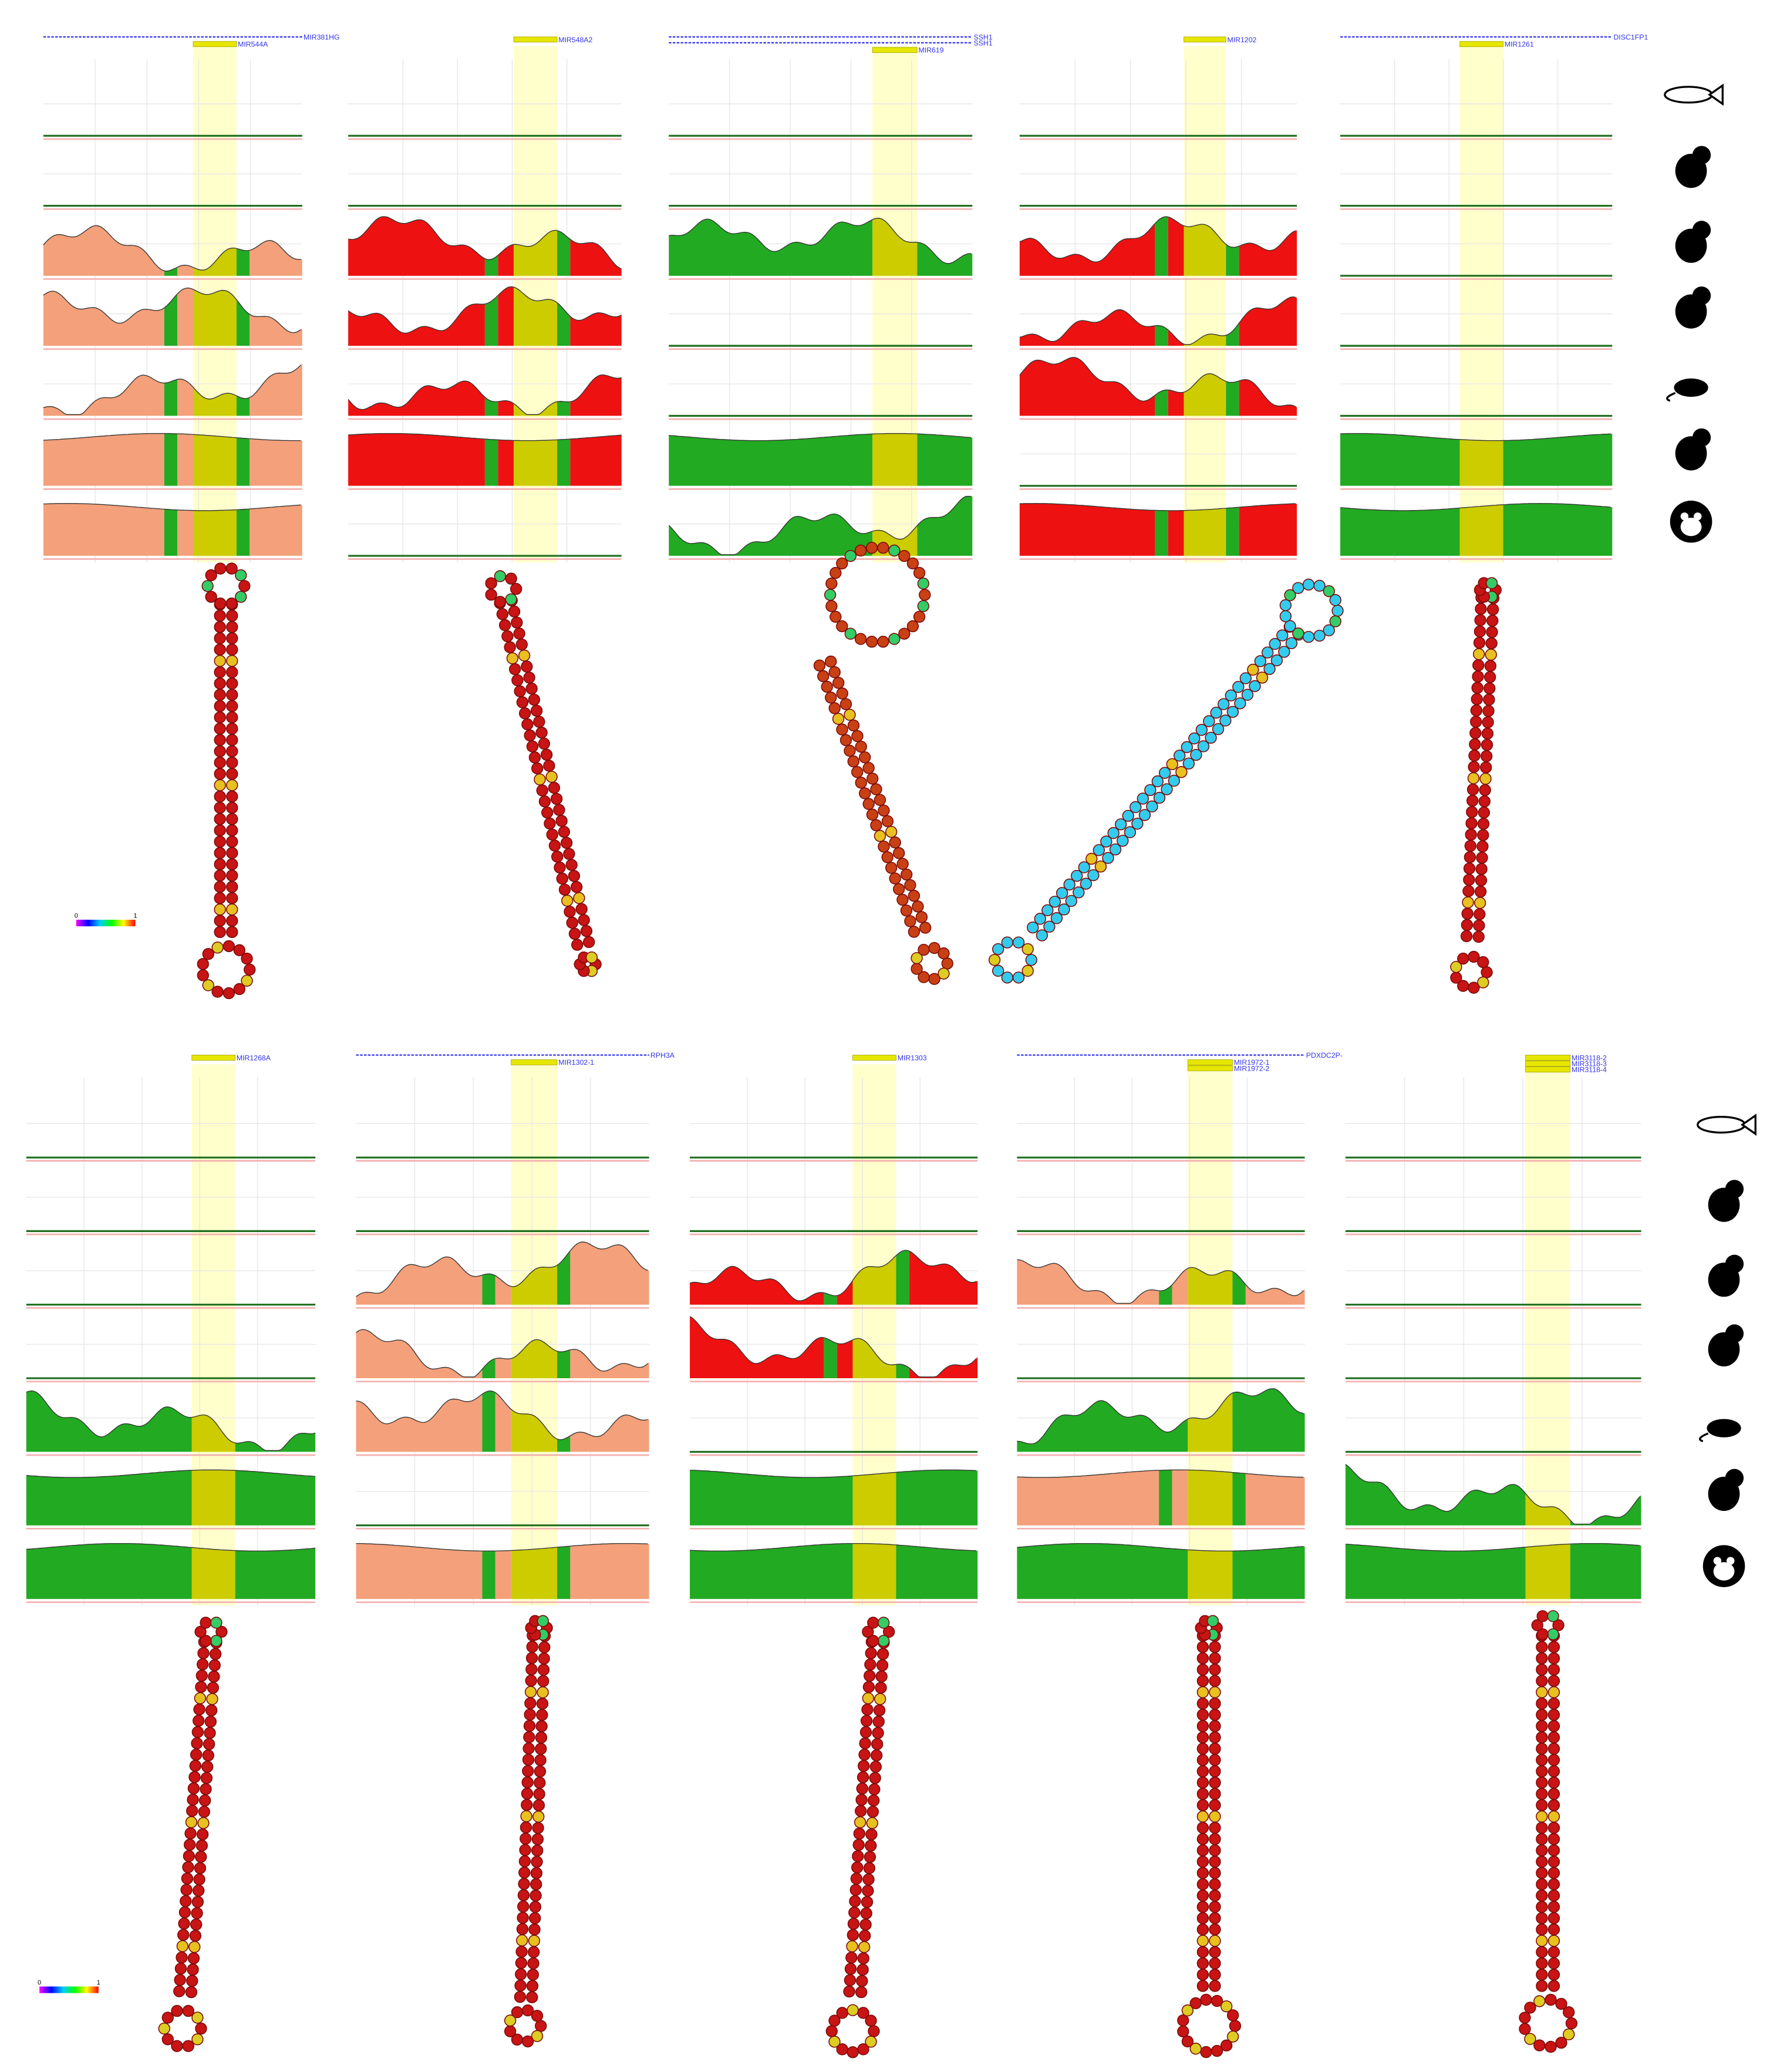 The height and width of the screenshot is (2072, 1787). Describe the element at coordinates (135, 917) in the screenshot. I see `color-scale-max: 1` at that location.